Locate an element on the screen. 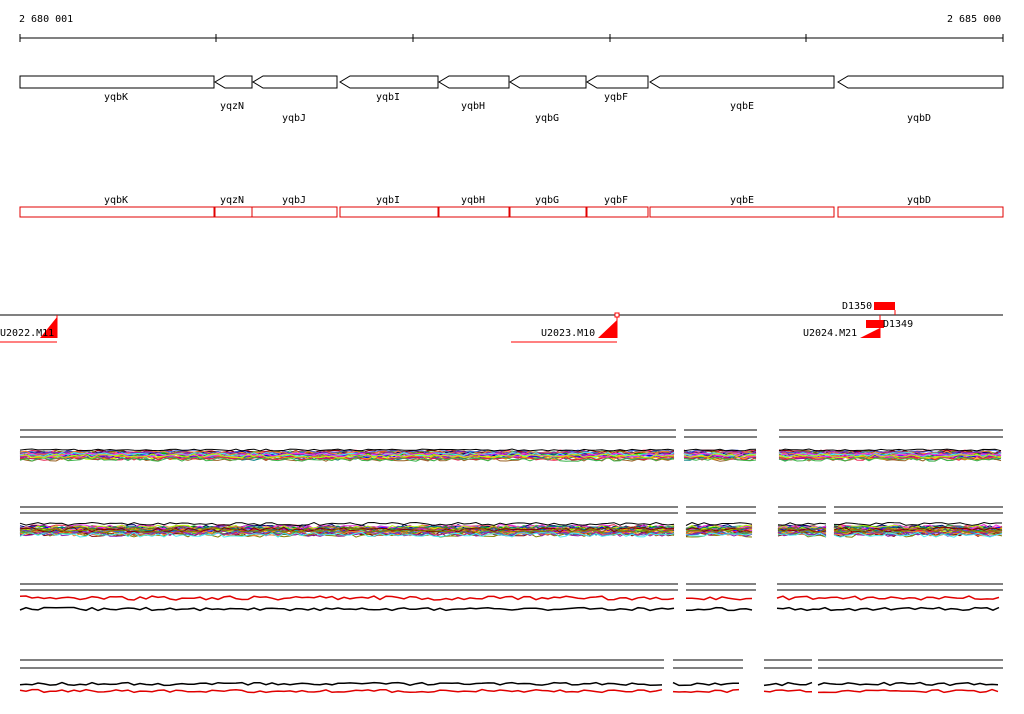 This screenshot has width=1024, height=714. cds-label-yqbD: yqbD is located at coordinates (919, 200).